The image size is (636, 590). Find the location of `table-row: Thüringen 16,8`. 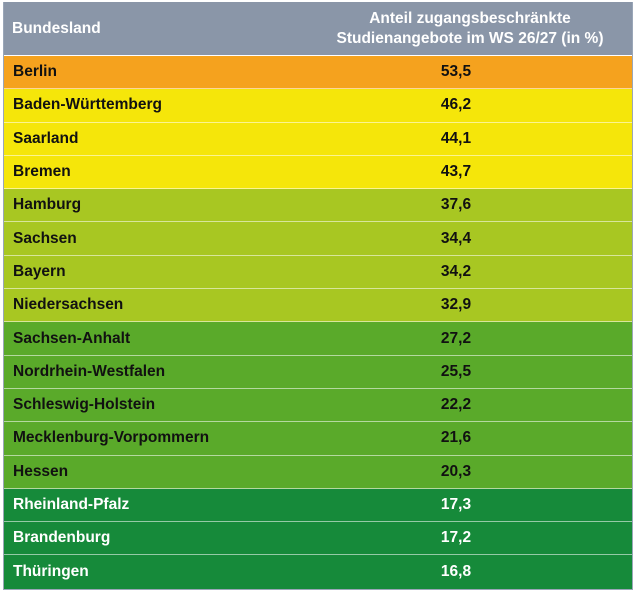

table-row: Thüringen 16,8 is located at coordinates (318, 572).